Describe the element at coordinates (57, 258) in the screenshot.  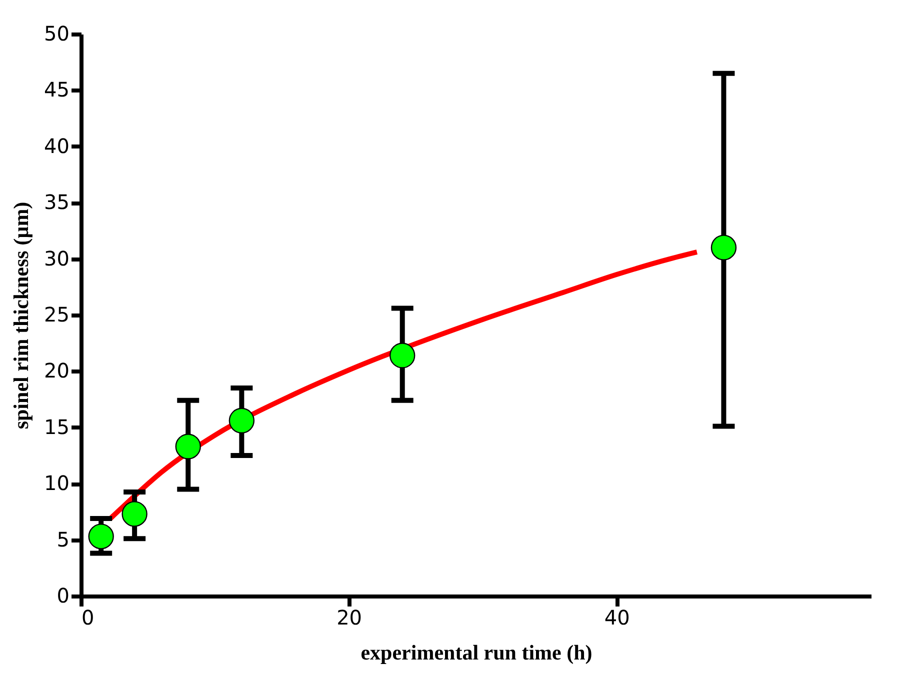
I see `y-tick-label: 30` at that location.